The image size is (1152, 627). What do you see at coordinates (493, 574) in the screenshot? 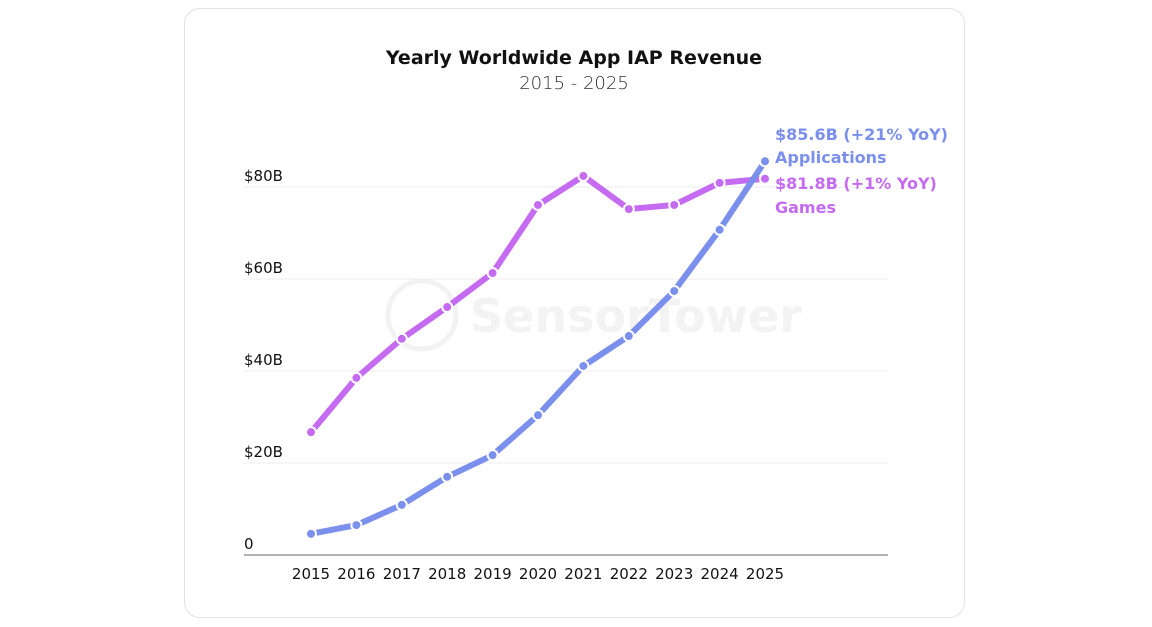
I see `x-tick-label: 2019` at bounding box center [493, 574].